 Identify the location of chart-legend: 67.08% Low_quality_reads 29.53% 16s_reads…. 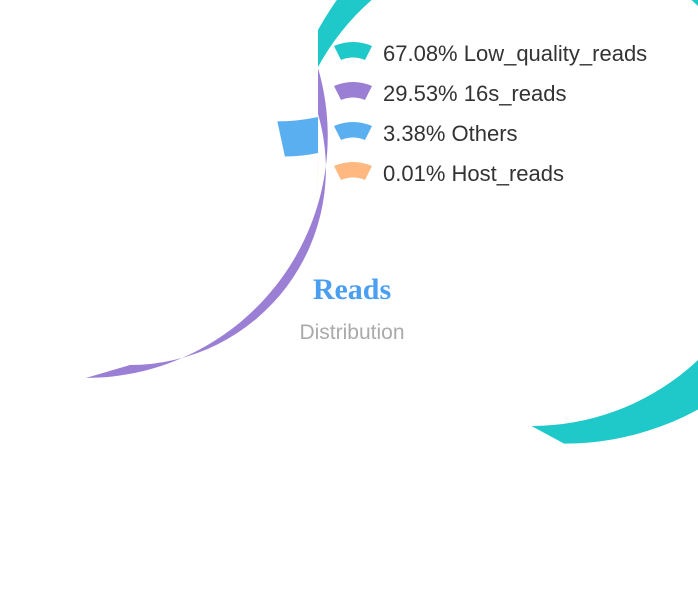
(490, 113).